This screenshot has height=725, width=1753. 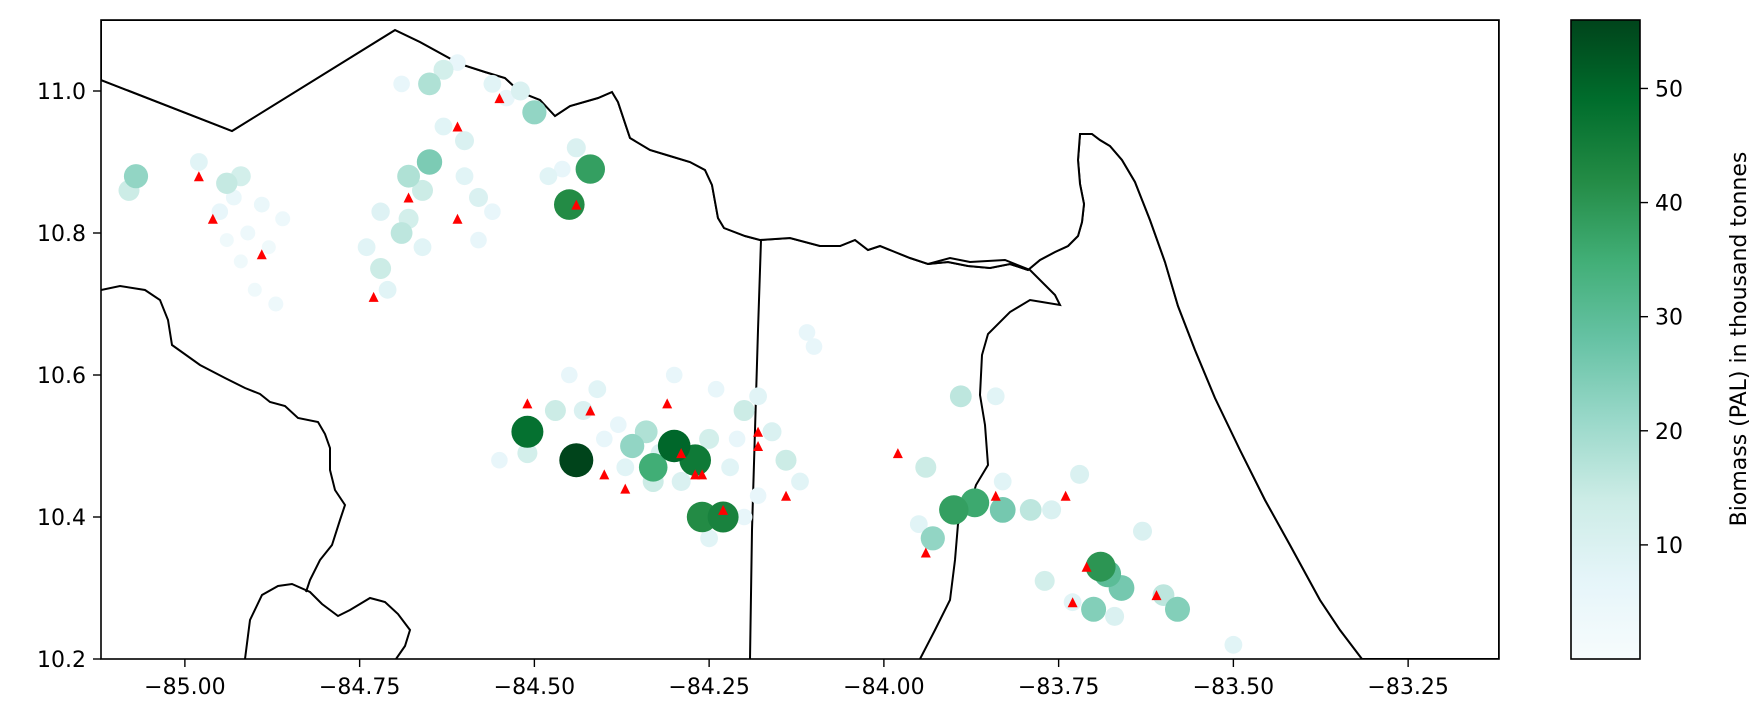 What do you see at coordinates (708, 687) in the screenshot?
I see `x-tick-label: −84.25` at bounding box center [708, 687].